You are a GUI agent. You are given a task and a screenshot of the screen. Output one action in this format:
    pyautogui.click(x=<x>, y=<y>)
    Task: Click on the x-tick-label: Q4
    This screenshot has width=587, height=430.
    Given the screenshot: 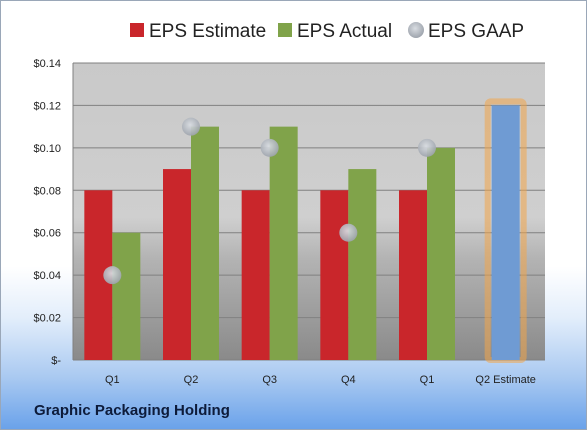 What is the action you would take?
    pyautogui.click(x=348, y=380)
    